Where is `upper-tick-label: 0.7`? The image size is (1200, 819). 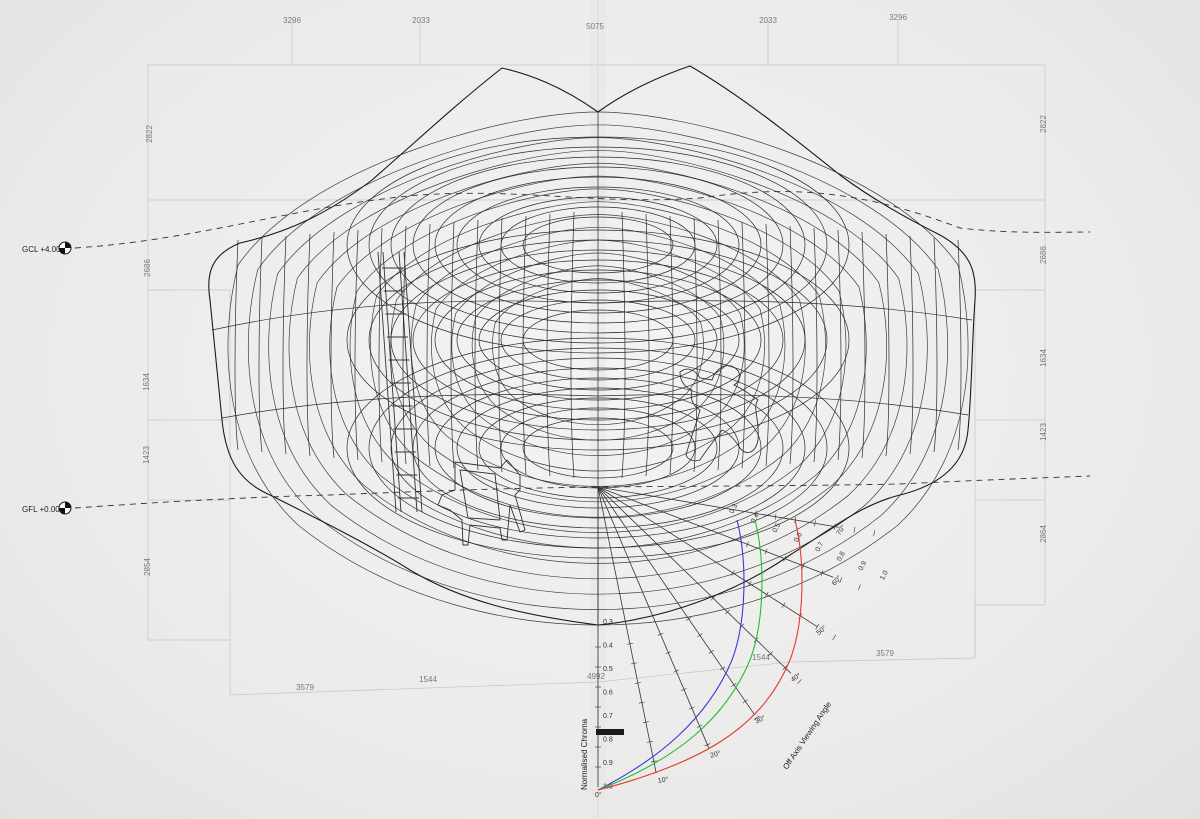 upper-tick-label: 0.7 is located at coordinates (820, 547).